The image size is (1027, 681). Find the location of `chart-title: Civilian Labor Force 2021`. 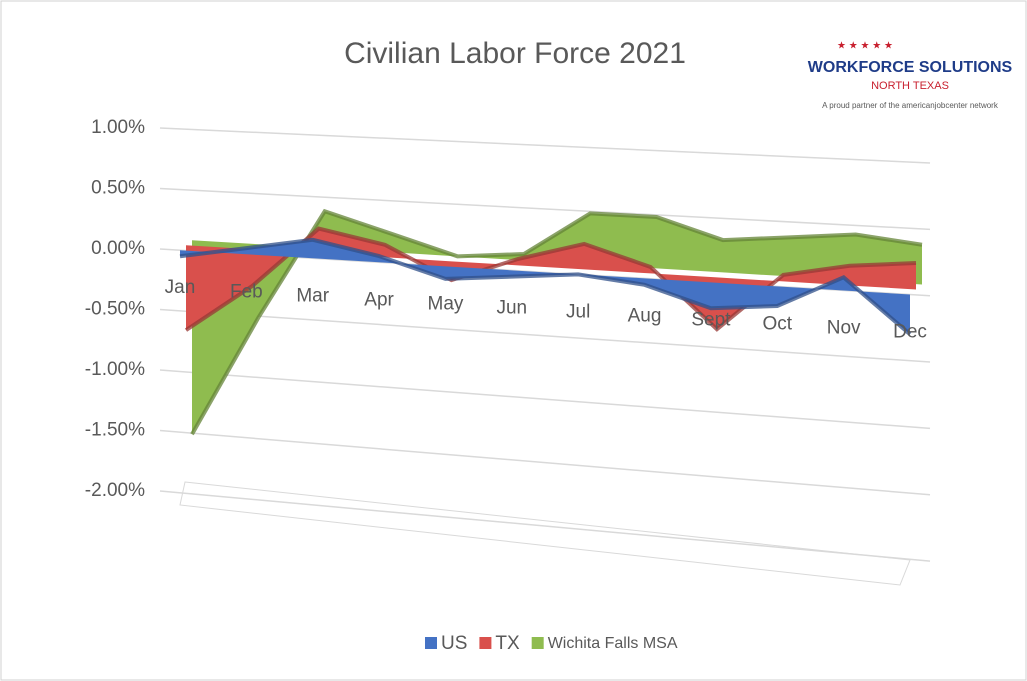

chart-title: Civilian Labor Force 2021 is located at coordinates (515, 53).